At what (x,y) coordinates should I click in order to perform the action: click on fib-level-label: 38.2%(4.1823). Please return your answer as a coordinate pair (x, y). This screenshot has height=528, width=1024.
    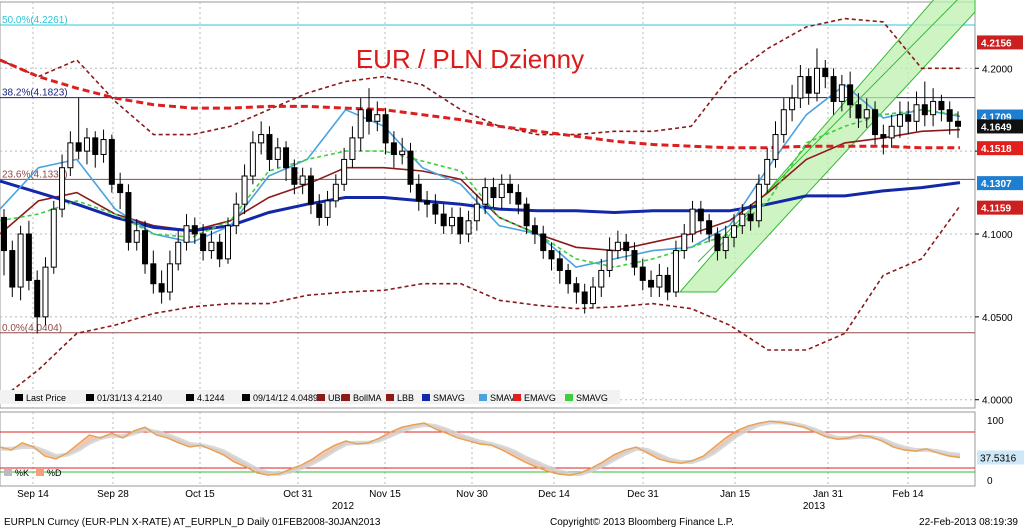
    Looking at the image, I should click on (35, 93).